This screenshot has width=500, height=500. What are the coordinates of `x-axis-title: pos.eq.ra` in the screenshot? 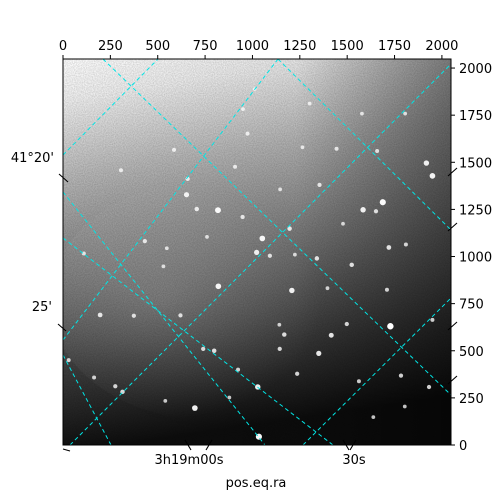 It's located at (256, 483).